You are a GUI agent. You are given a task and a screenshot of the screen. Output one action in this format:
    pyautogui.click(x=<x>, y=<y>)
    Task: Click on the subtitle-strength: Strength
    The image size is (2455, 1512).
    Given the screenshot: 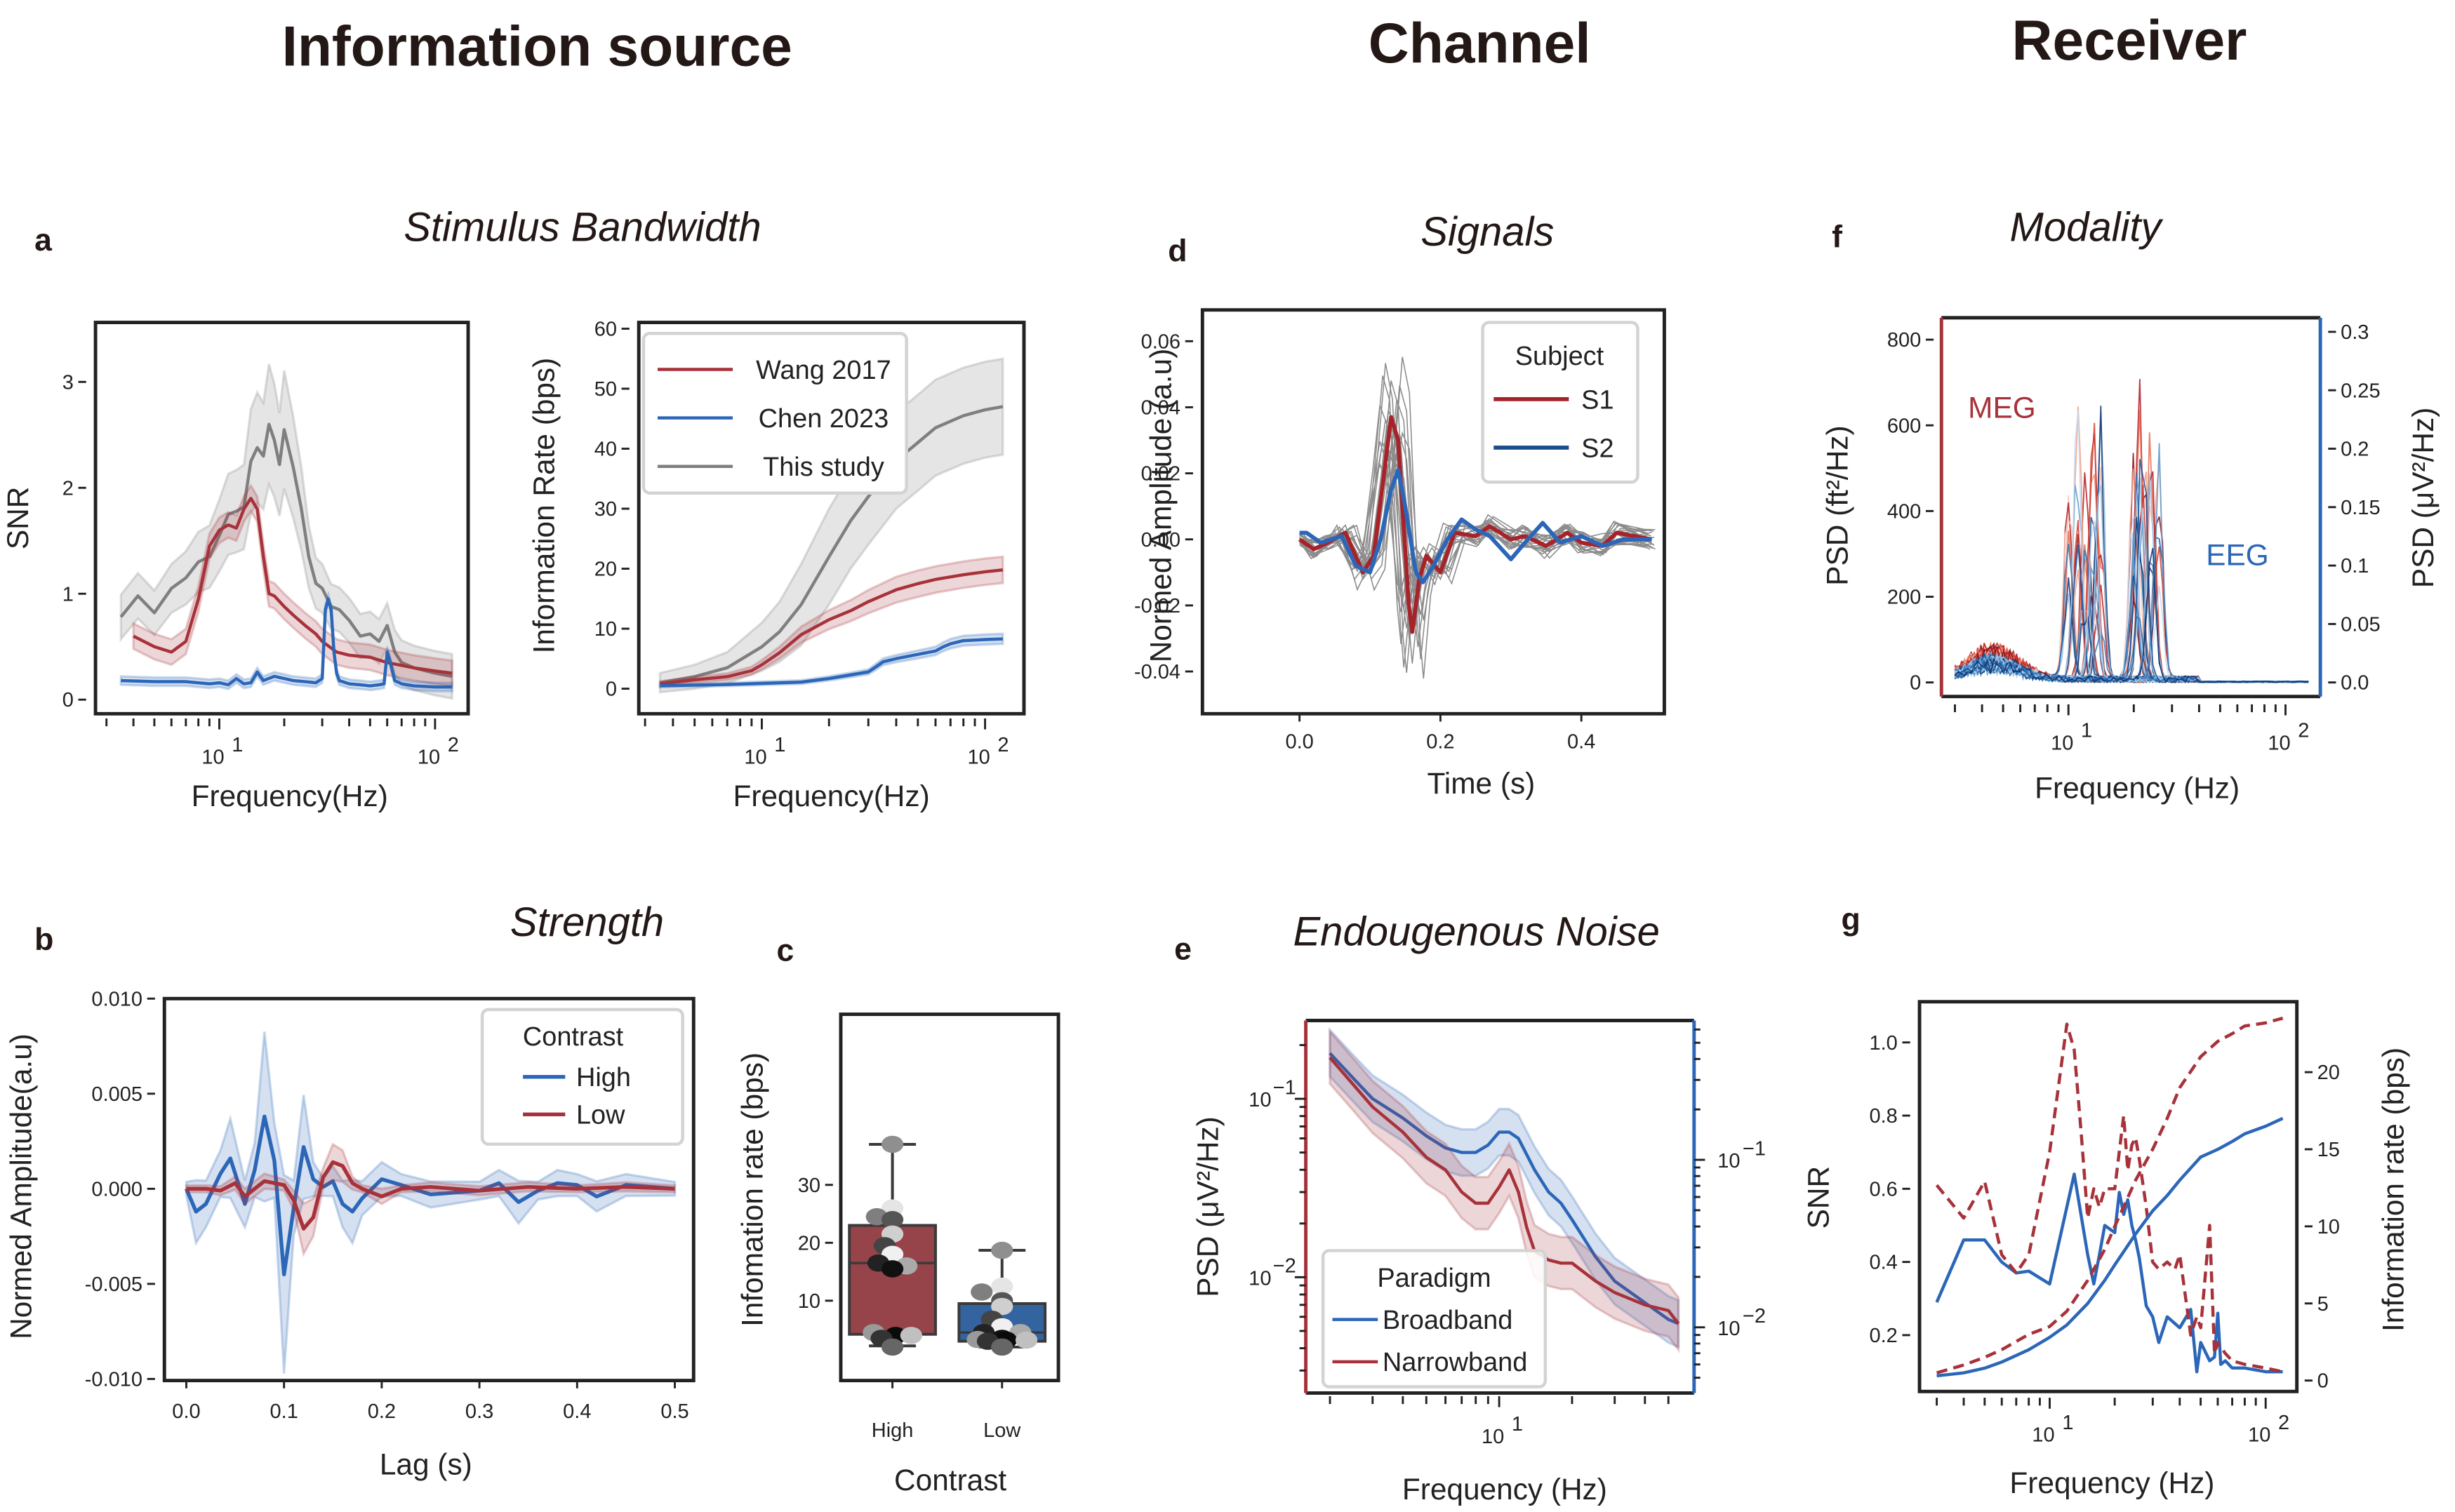 What is the action you would take?
    pyautogui.click(x=587, y=922)
    